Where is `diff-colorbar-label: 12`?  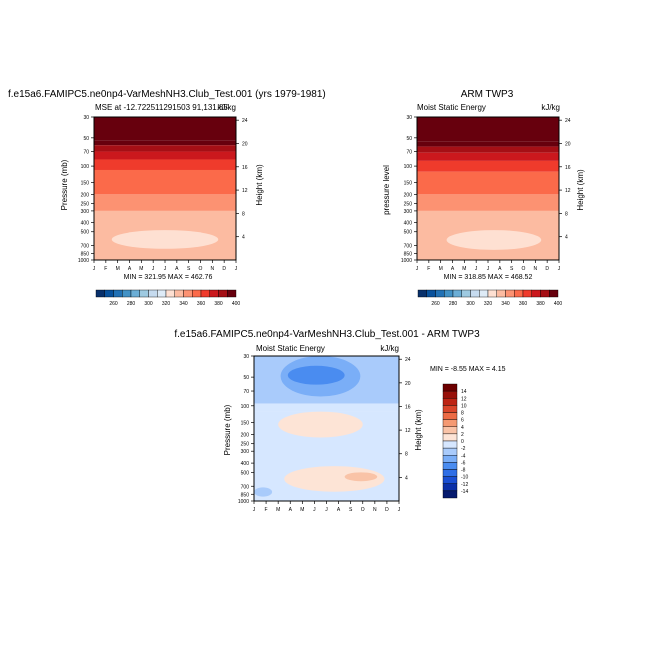 diff-colorbar-label: 12 is located at coordinates (464, 399).